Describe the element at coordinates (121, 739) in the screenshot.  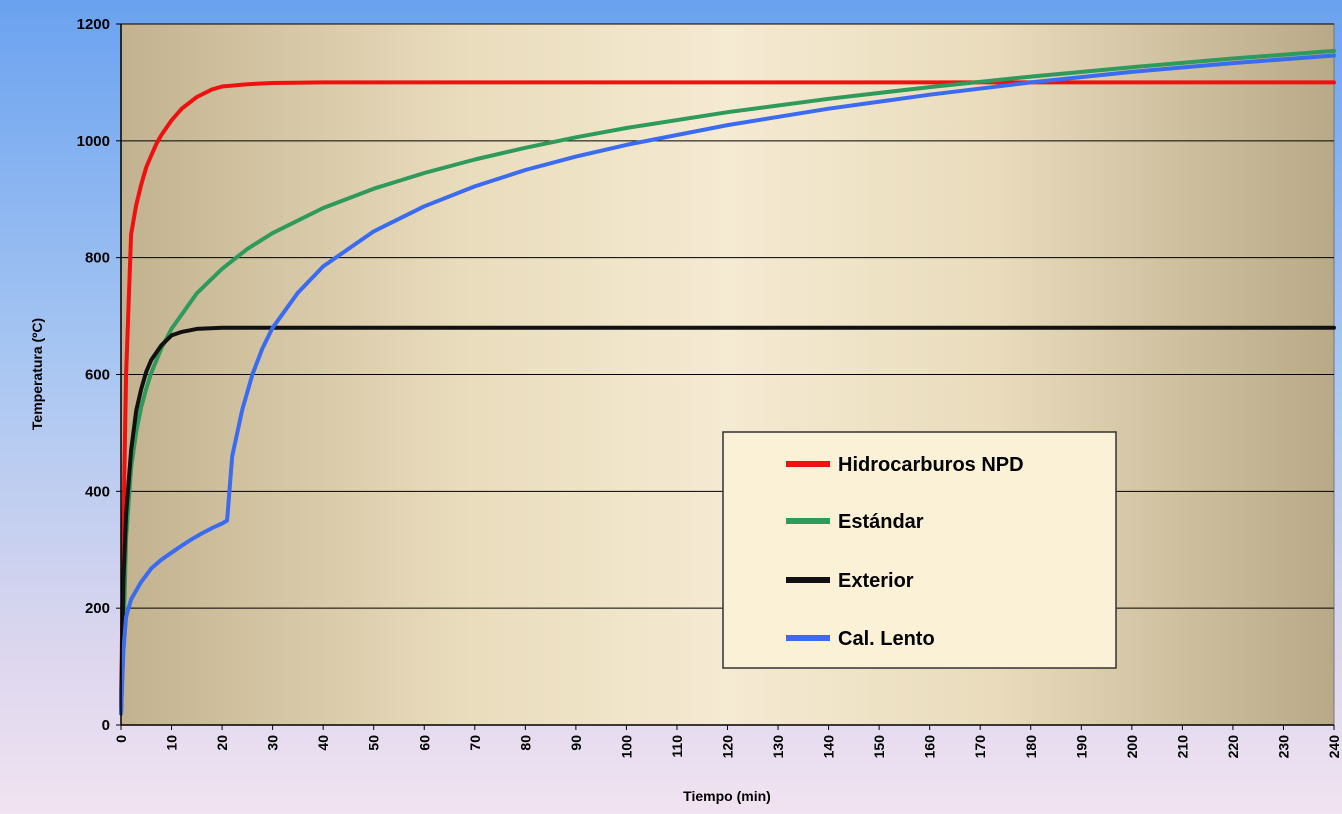
I see `x-tick-label: 0` at that location.